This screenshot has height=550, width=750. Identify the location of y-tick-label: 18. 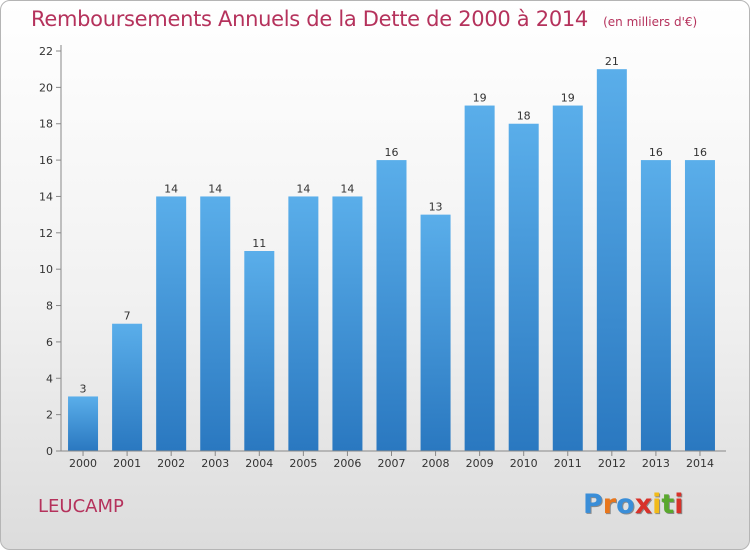
(46, 124).